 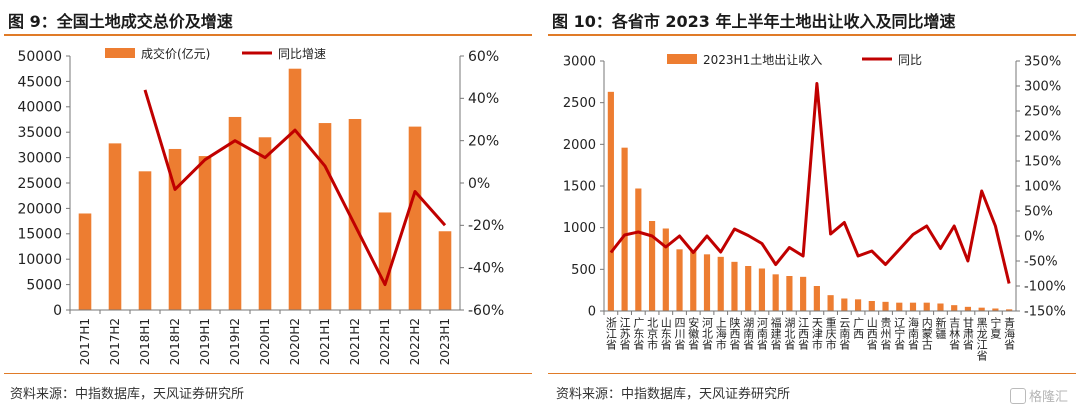 I want to click on chart2-y2-tick-label: -50%, so click(x=1041, y=262).